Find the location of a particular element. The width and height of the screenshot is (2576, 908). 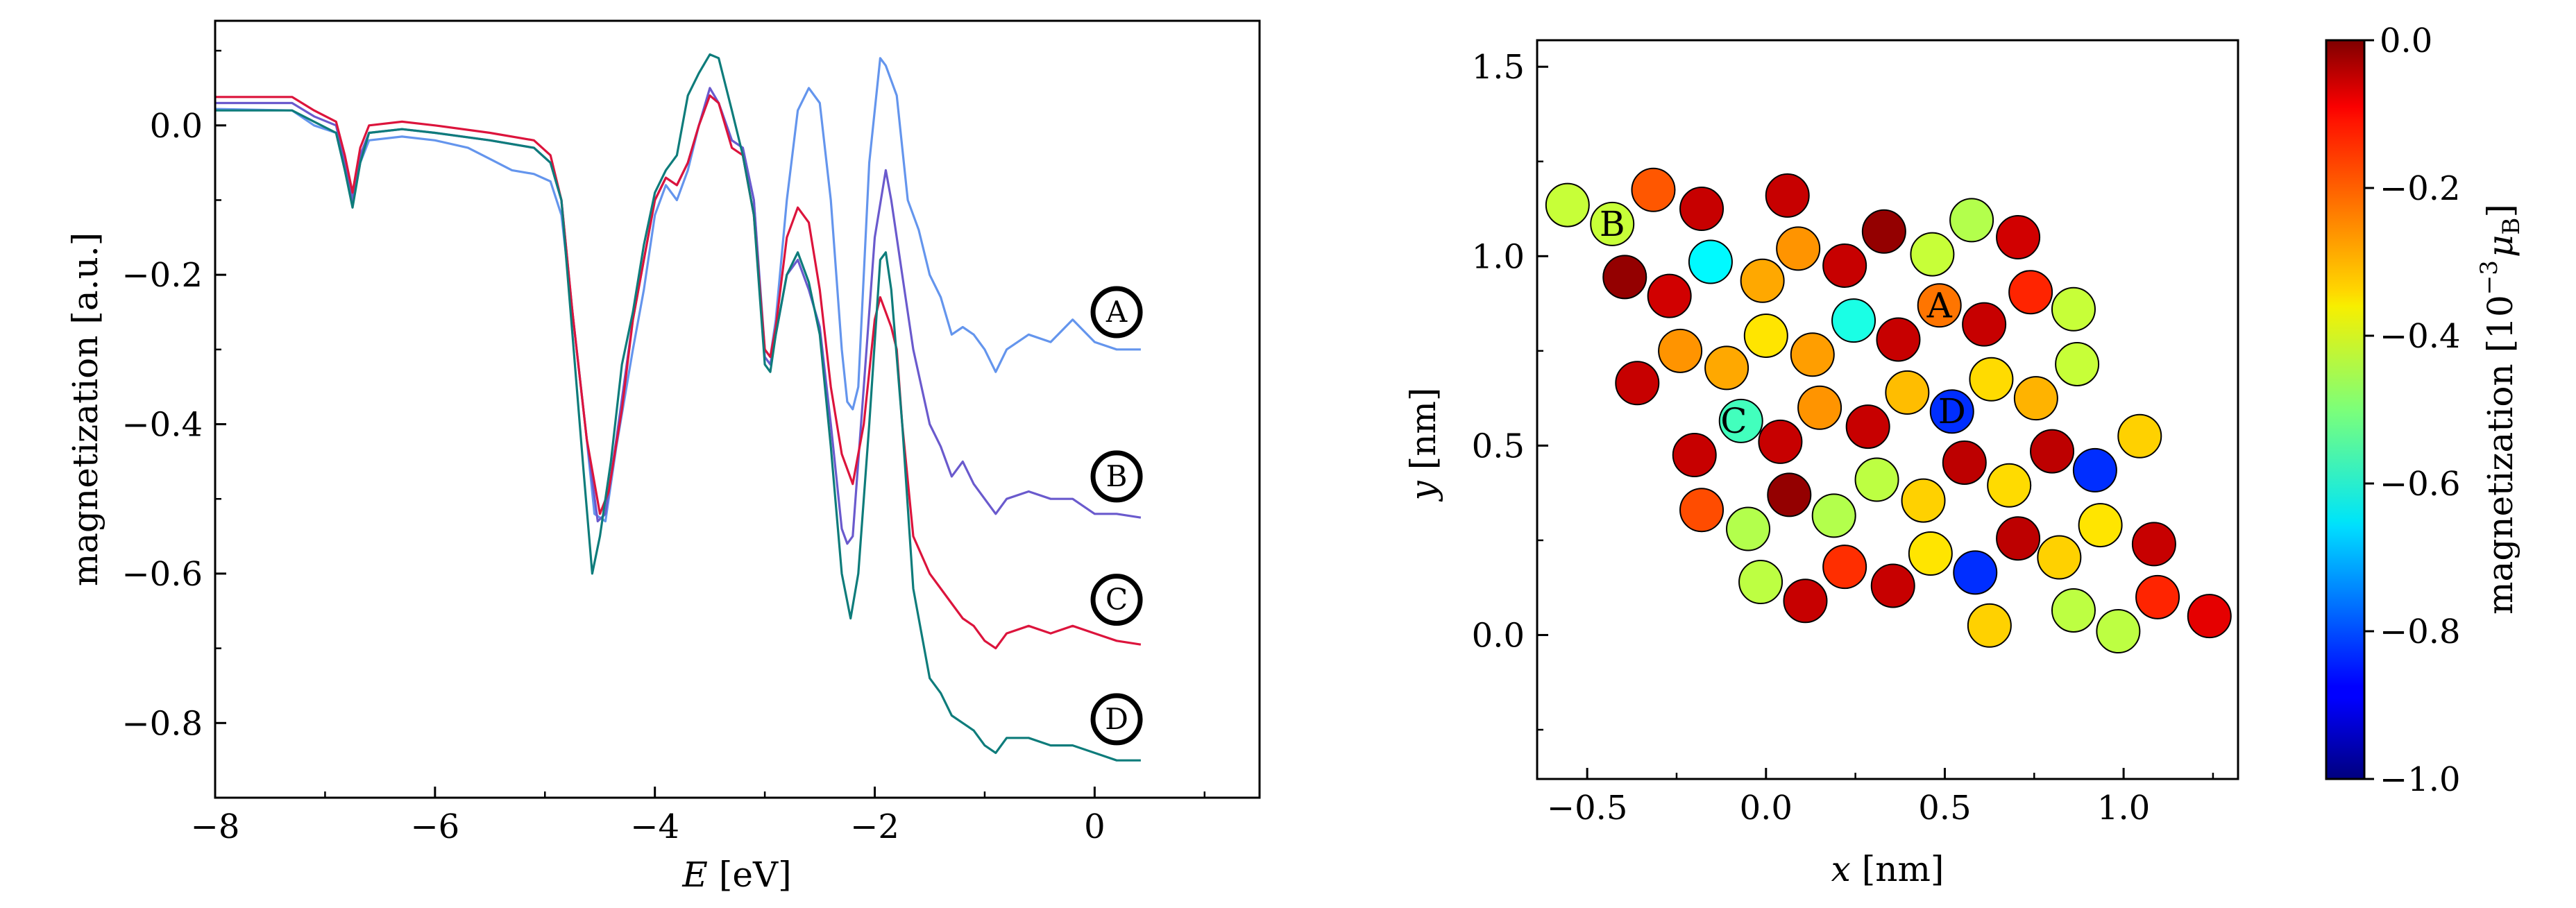

colorbar-ticks: 0.0 −0.2 −0.4 −0.6 −0.8 −1.0 is located at coordinates (2412, 411).